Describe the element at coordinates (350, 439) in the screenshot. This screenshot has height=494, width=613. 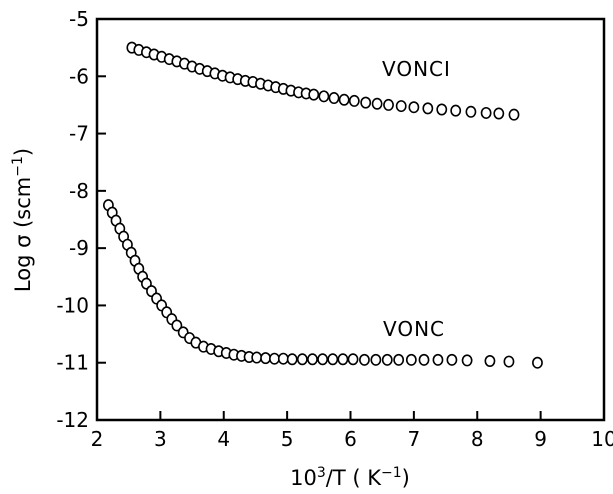
I see `x-tick-label: 6` at that location.